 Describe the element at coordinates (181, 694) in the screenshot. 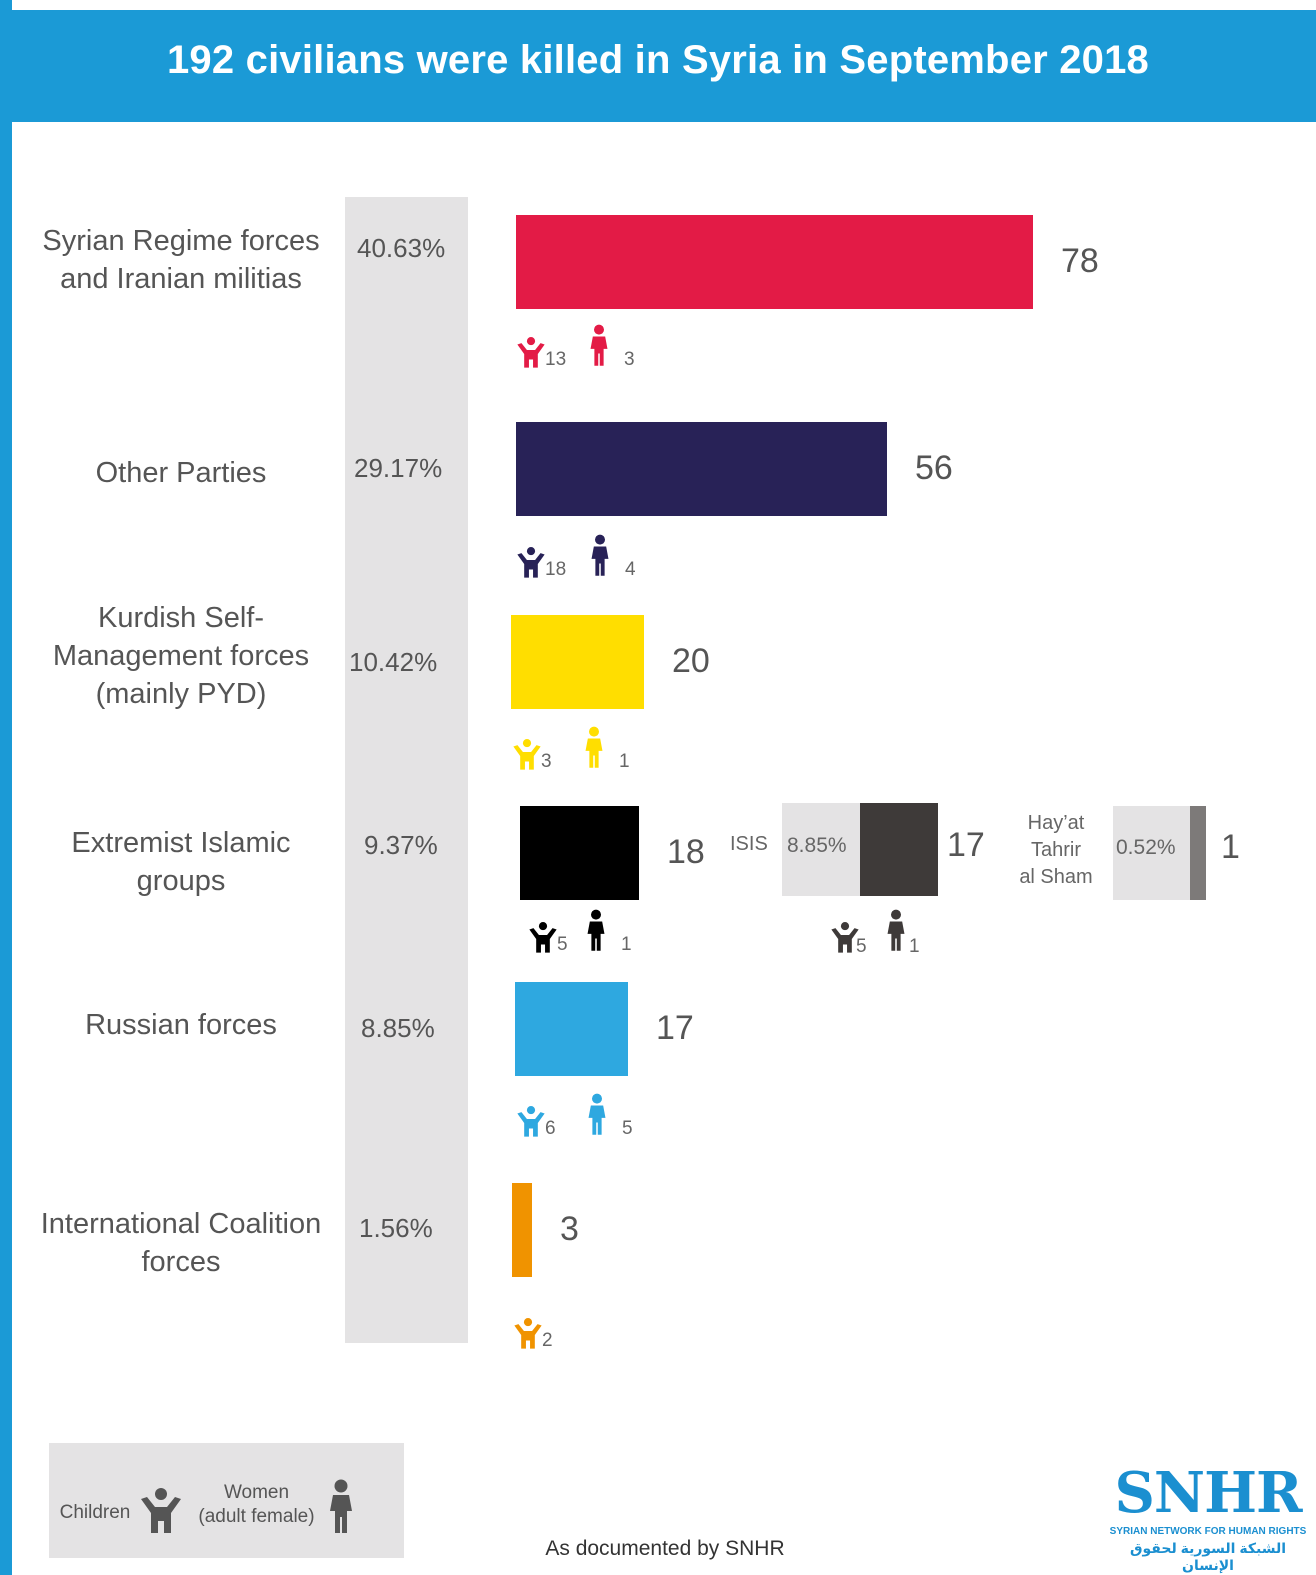

I see `row-label-line: (mainly PYD)` at that location.